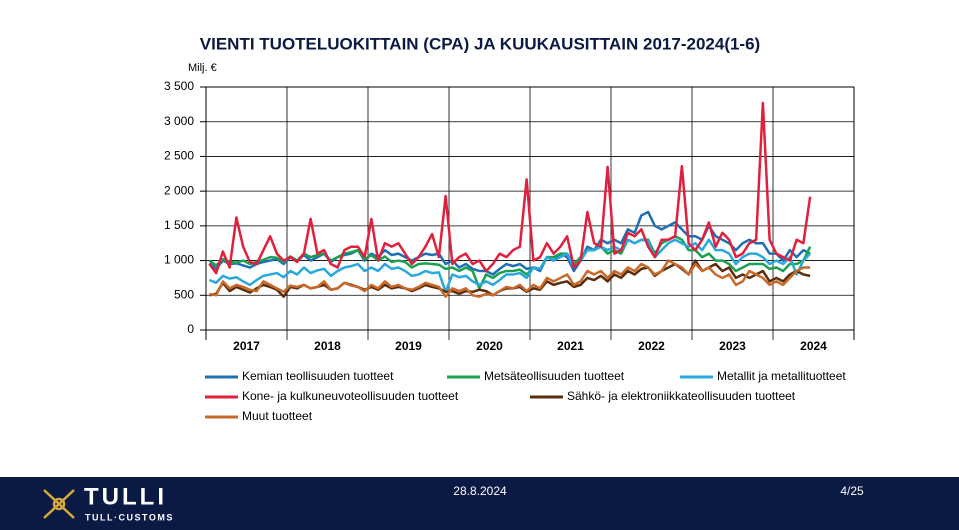 This screenshot has height=530, width=959. I want to click on y-tick-label: 3 000, so click(179, 121).